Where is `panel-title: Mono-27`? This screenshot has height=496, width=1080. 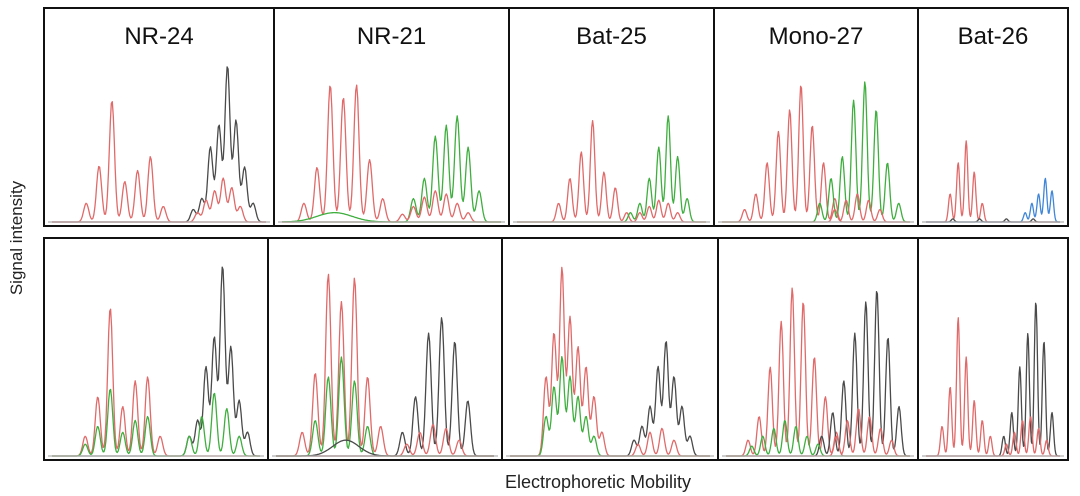 panel-title: Mono-27 is located at coordinates (816, 36).